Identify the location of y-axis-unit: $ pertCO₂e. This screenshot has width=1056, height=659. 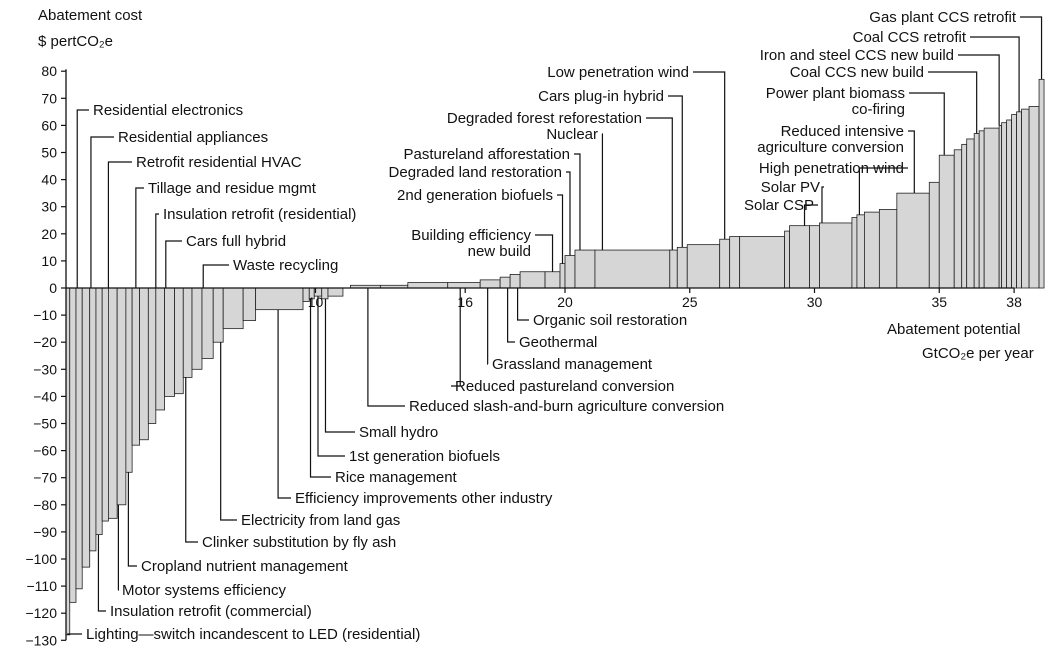
(75, 42).